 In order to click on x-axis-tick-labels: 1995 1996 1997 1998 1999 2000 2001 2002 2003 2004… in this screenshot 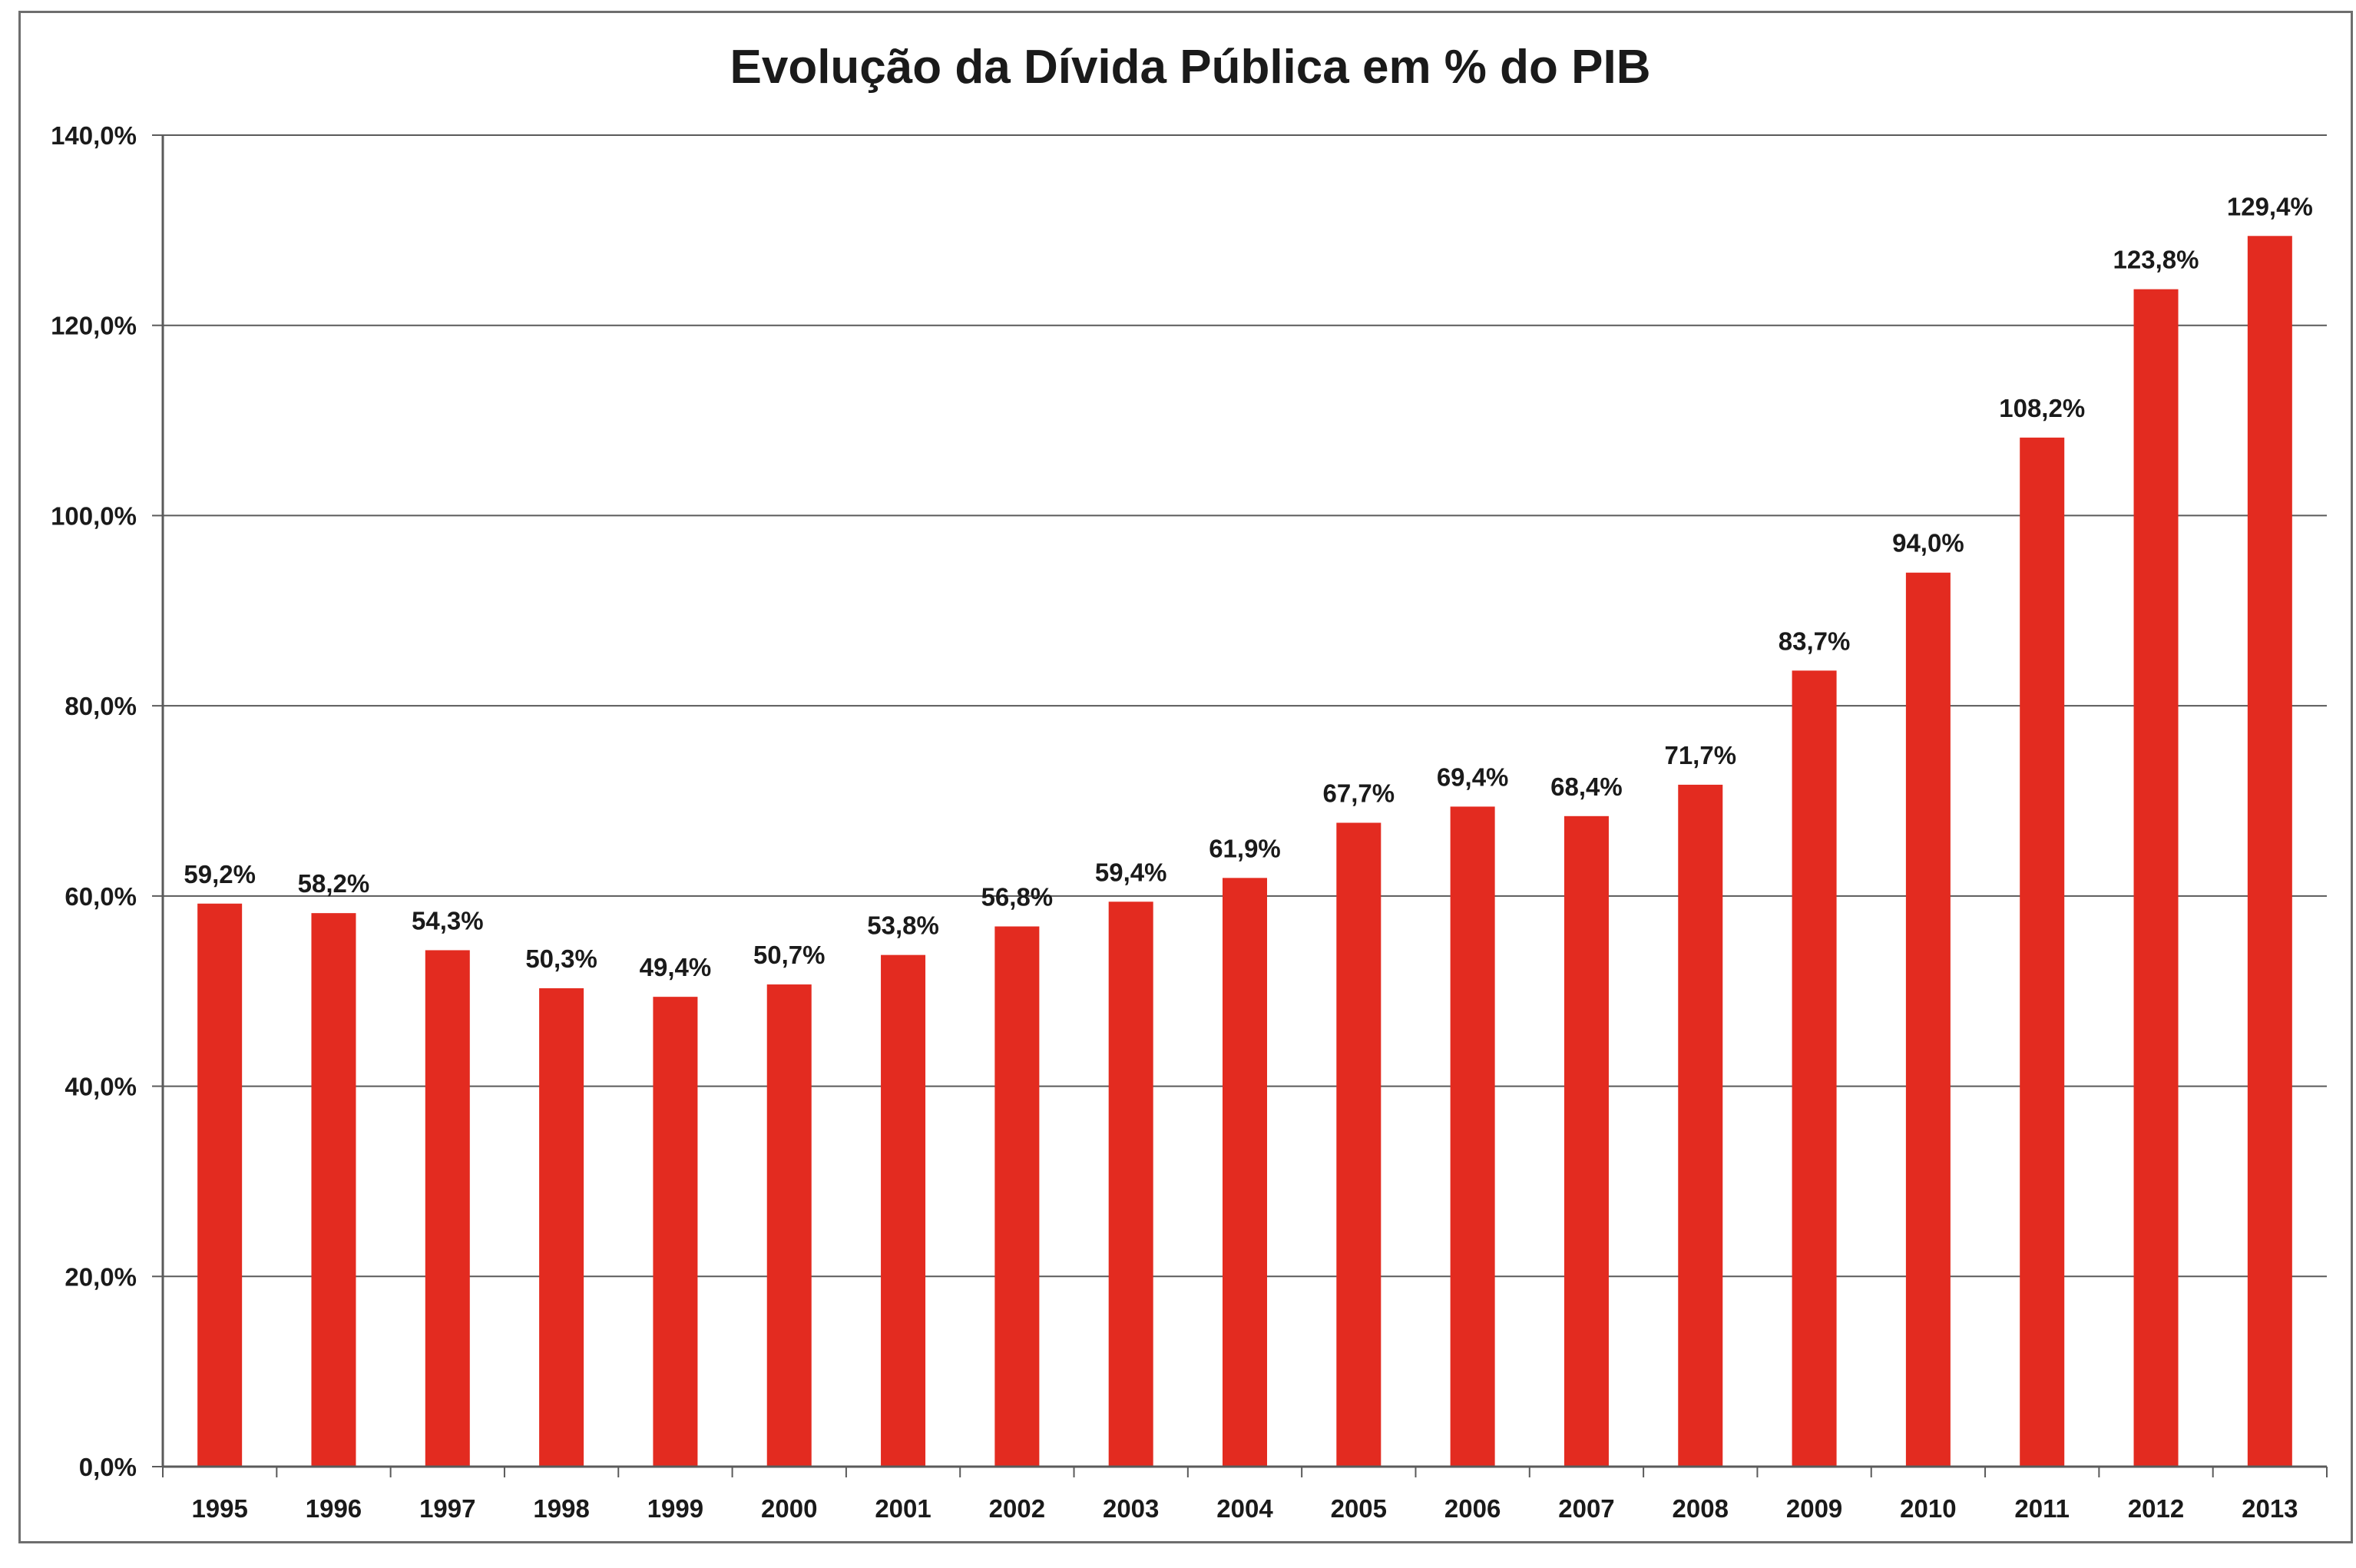, I will do `click(1244, 1509)`.